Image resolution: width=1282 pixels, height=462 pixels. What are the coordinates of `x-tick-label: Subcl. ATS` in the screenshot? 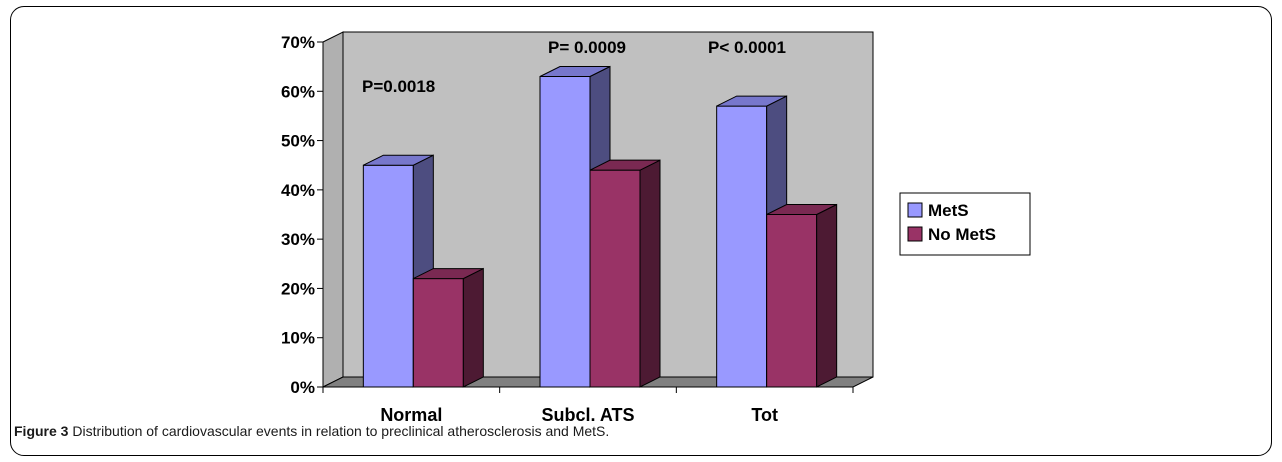 It's located at (587, 415).